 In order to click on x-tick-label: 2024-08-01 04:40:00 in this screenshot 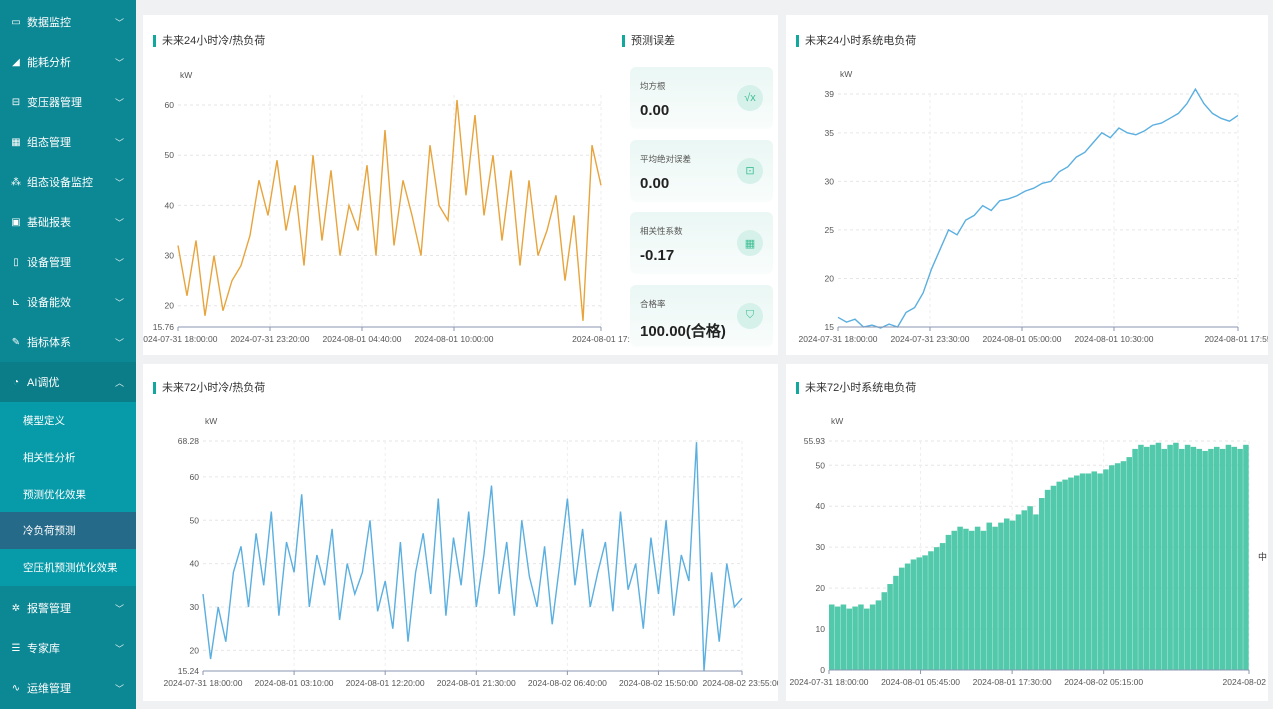, I will do `click(362, 339)`.